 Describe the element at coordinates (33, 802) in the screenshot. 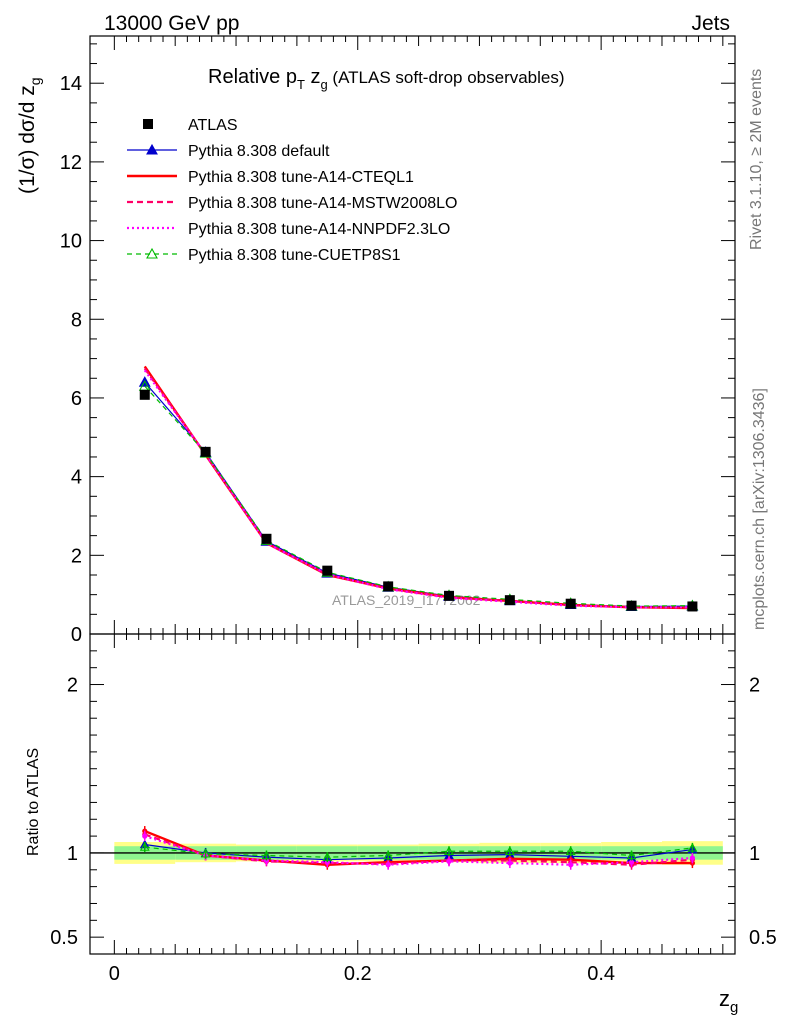

I see `ratio-axis-label: Ratio to ATLAS` at that location.